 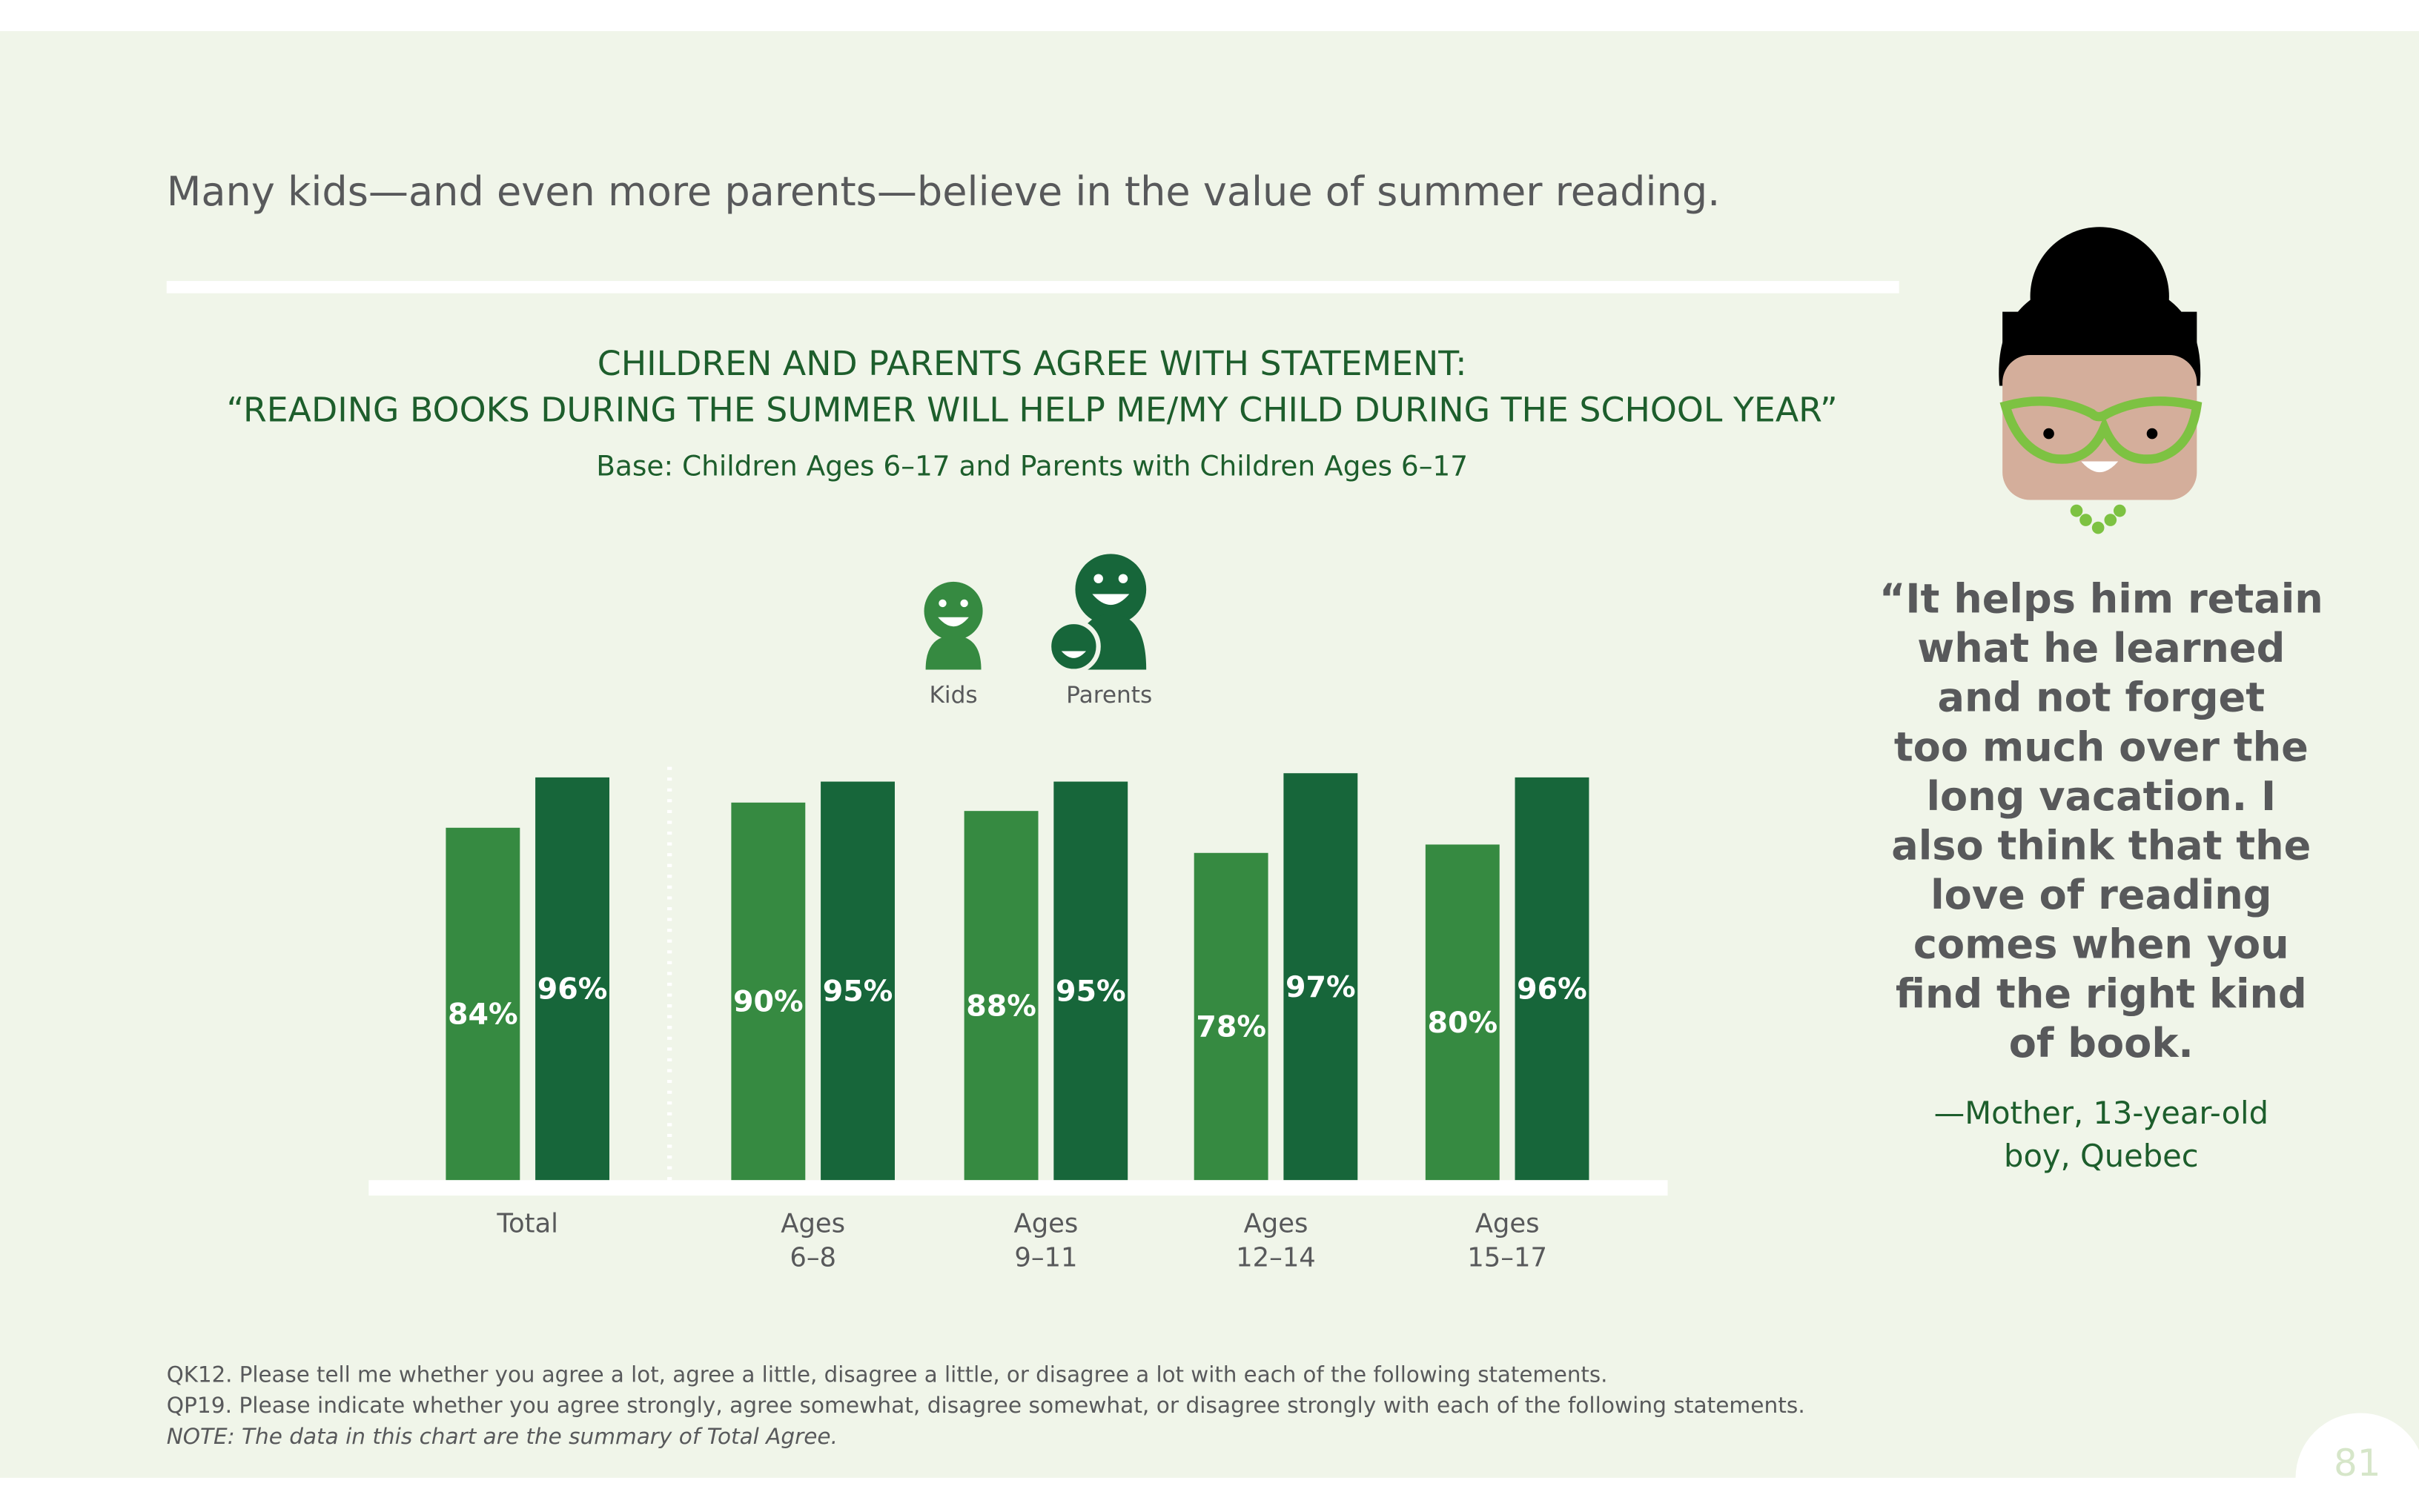 What do you see at coordinates (2101, 1156) in the screenshot?
I see `quote-attribution: boy, Quebec` at bounding box center [2101, 1156].